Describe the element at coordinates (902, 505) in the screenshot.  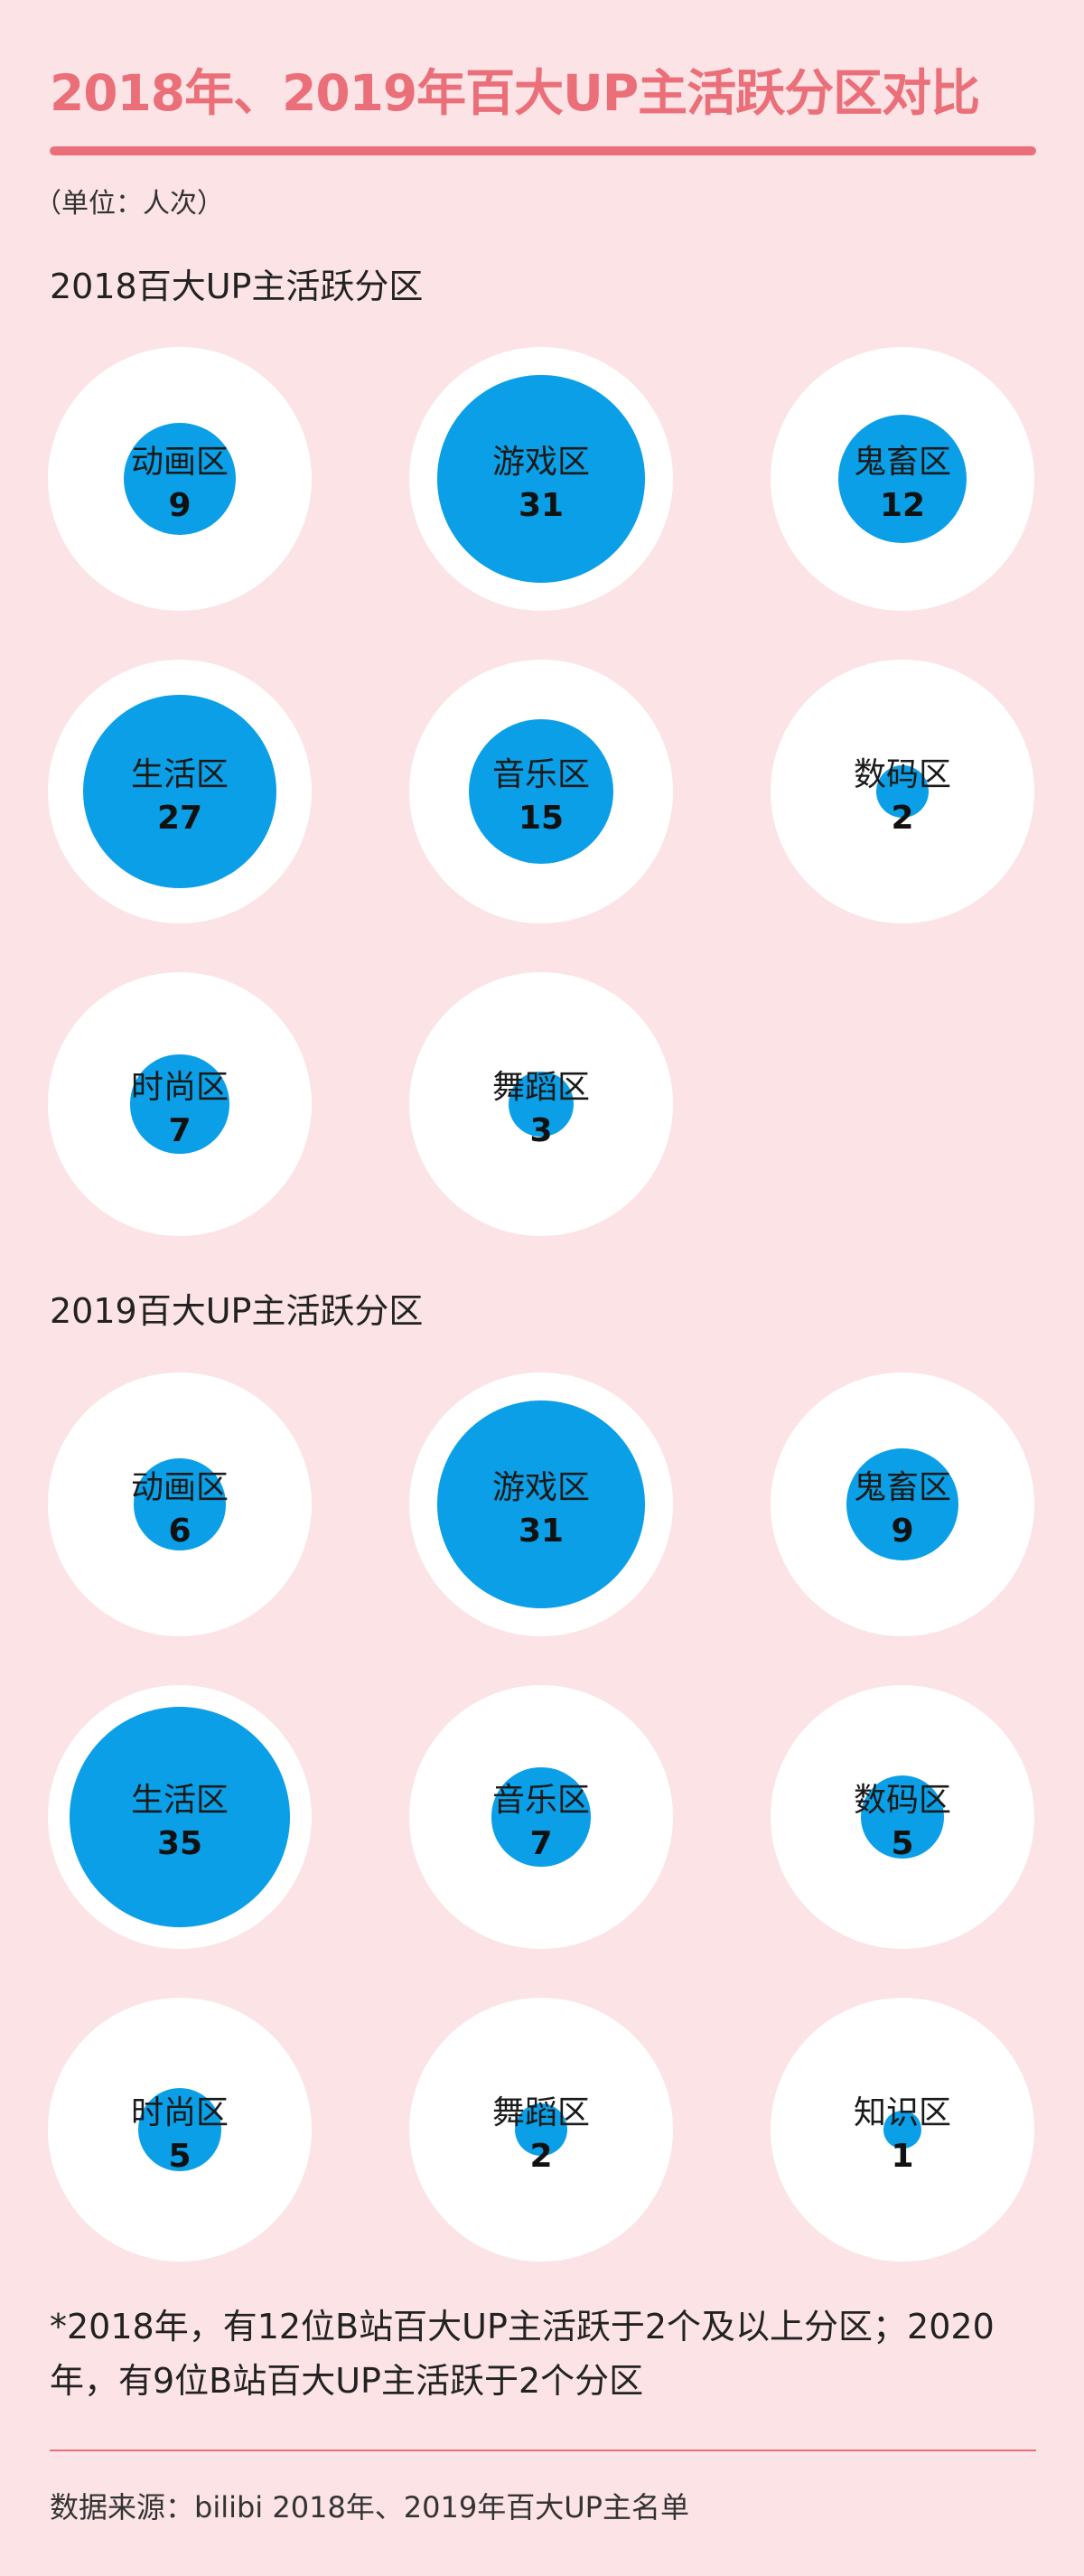
I see `value-label: 12` at that location.